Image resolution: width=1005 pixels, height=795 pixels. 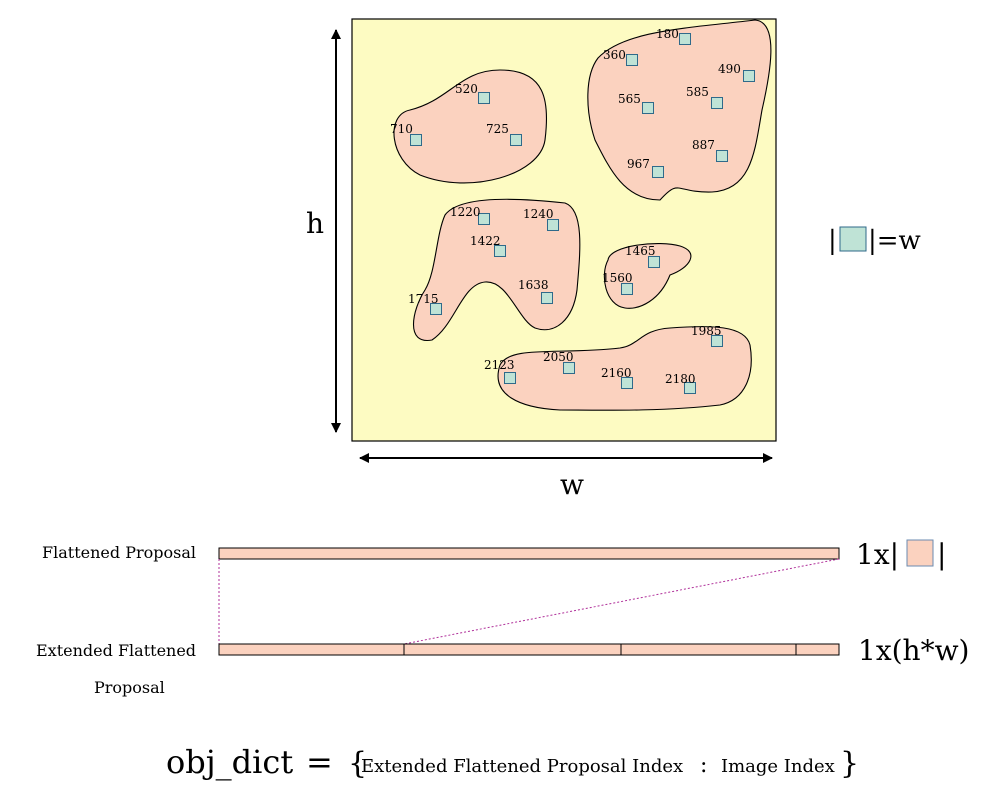 I want to click on formula-equals: =, so click(x=319, y=762).